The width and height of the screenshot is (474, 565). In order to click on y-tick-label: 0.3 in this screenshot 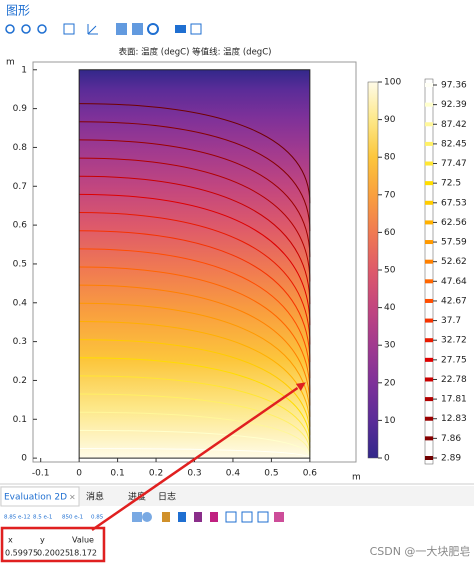, I will do `click(20, 342)`.